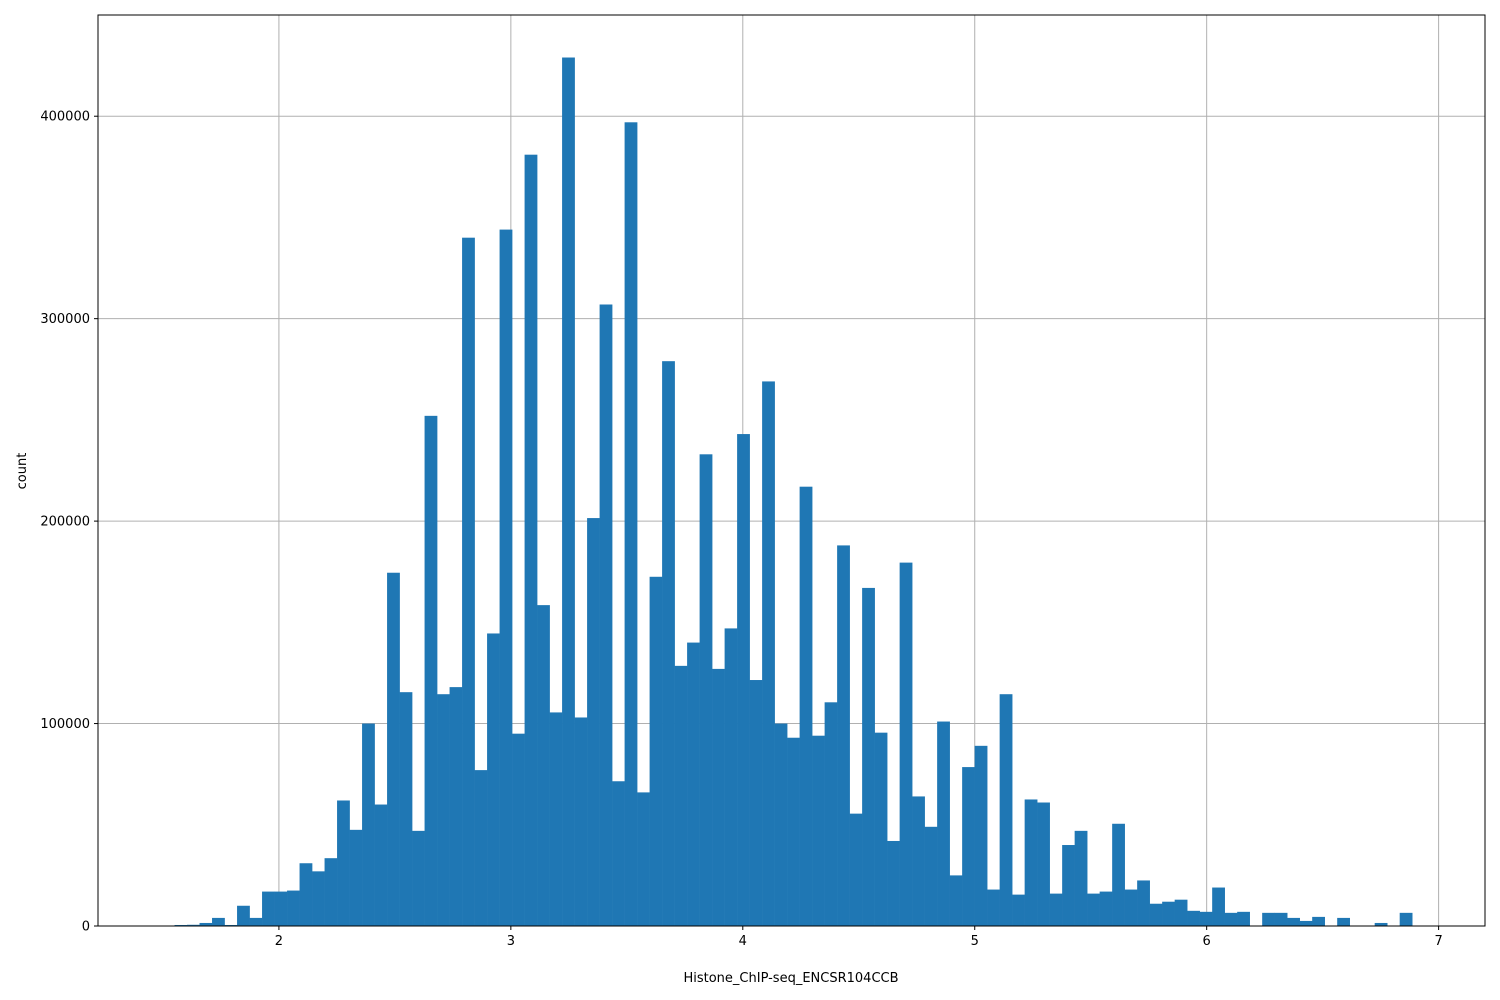 This screenshot has height=1000, width=1500. I want to click on y-axis-ticks: 0 100000 200000 300000 400000, so click(69, 522).